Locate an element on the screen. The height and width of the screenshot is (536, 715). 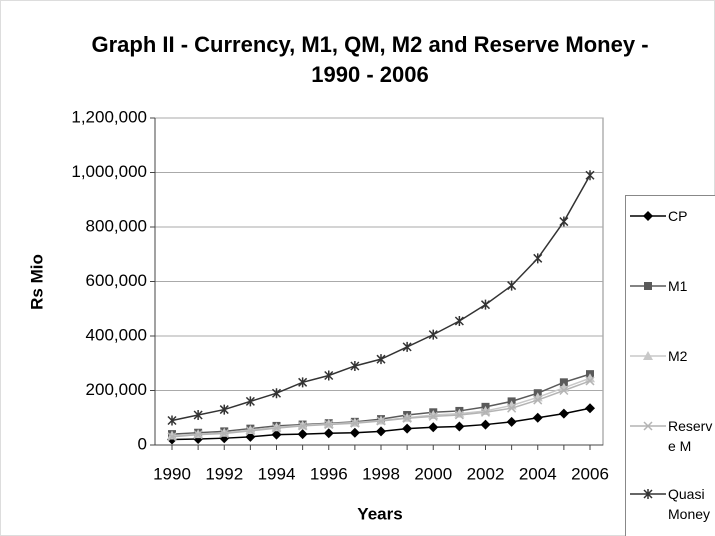
legend-label: CP is located at coordinates (678, 216).